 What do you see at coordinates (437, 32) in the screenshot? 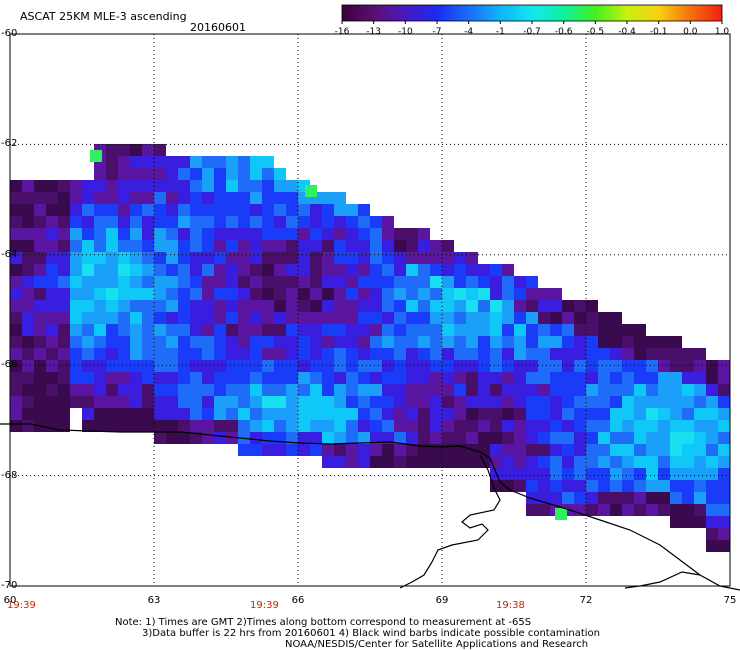
I see `colorbar-tick-label: -7` at bounding box center [437, 32].